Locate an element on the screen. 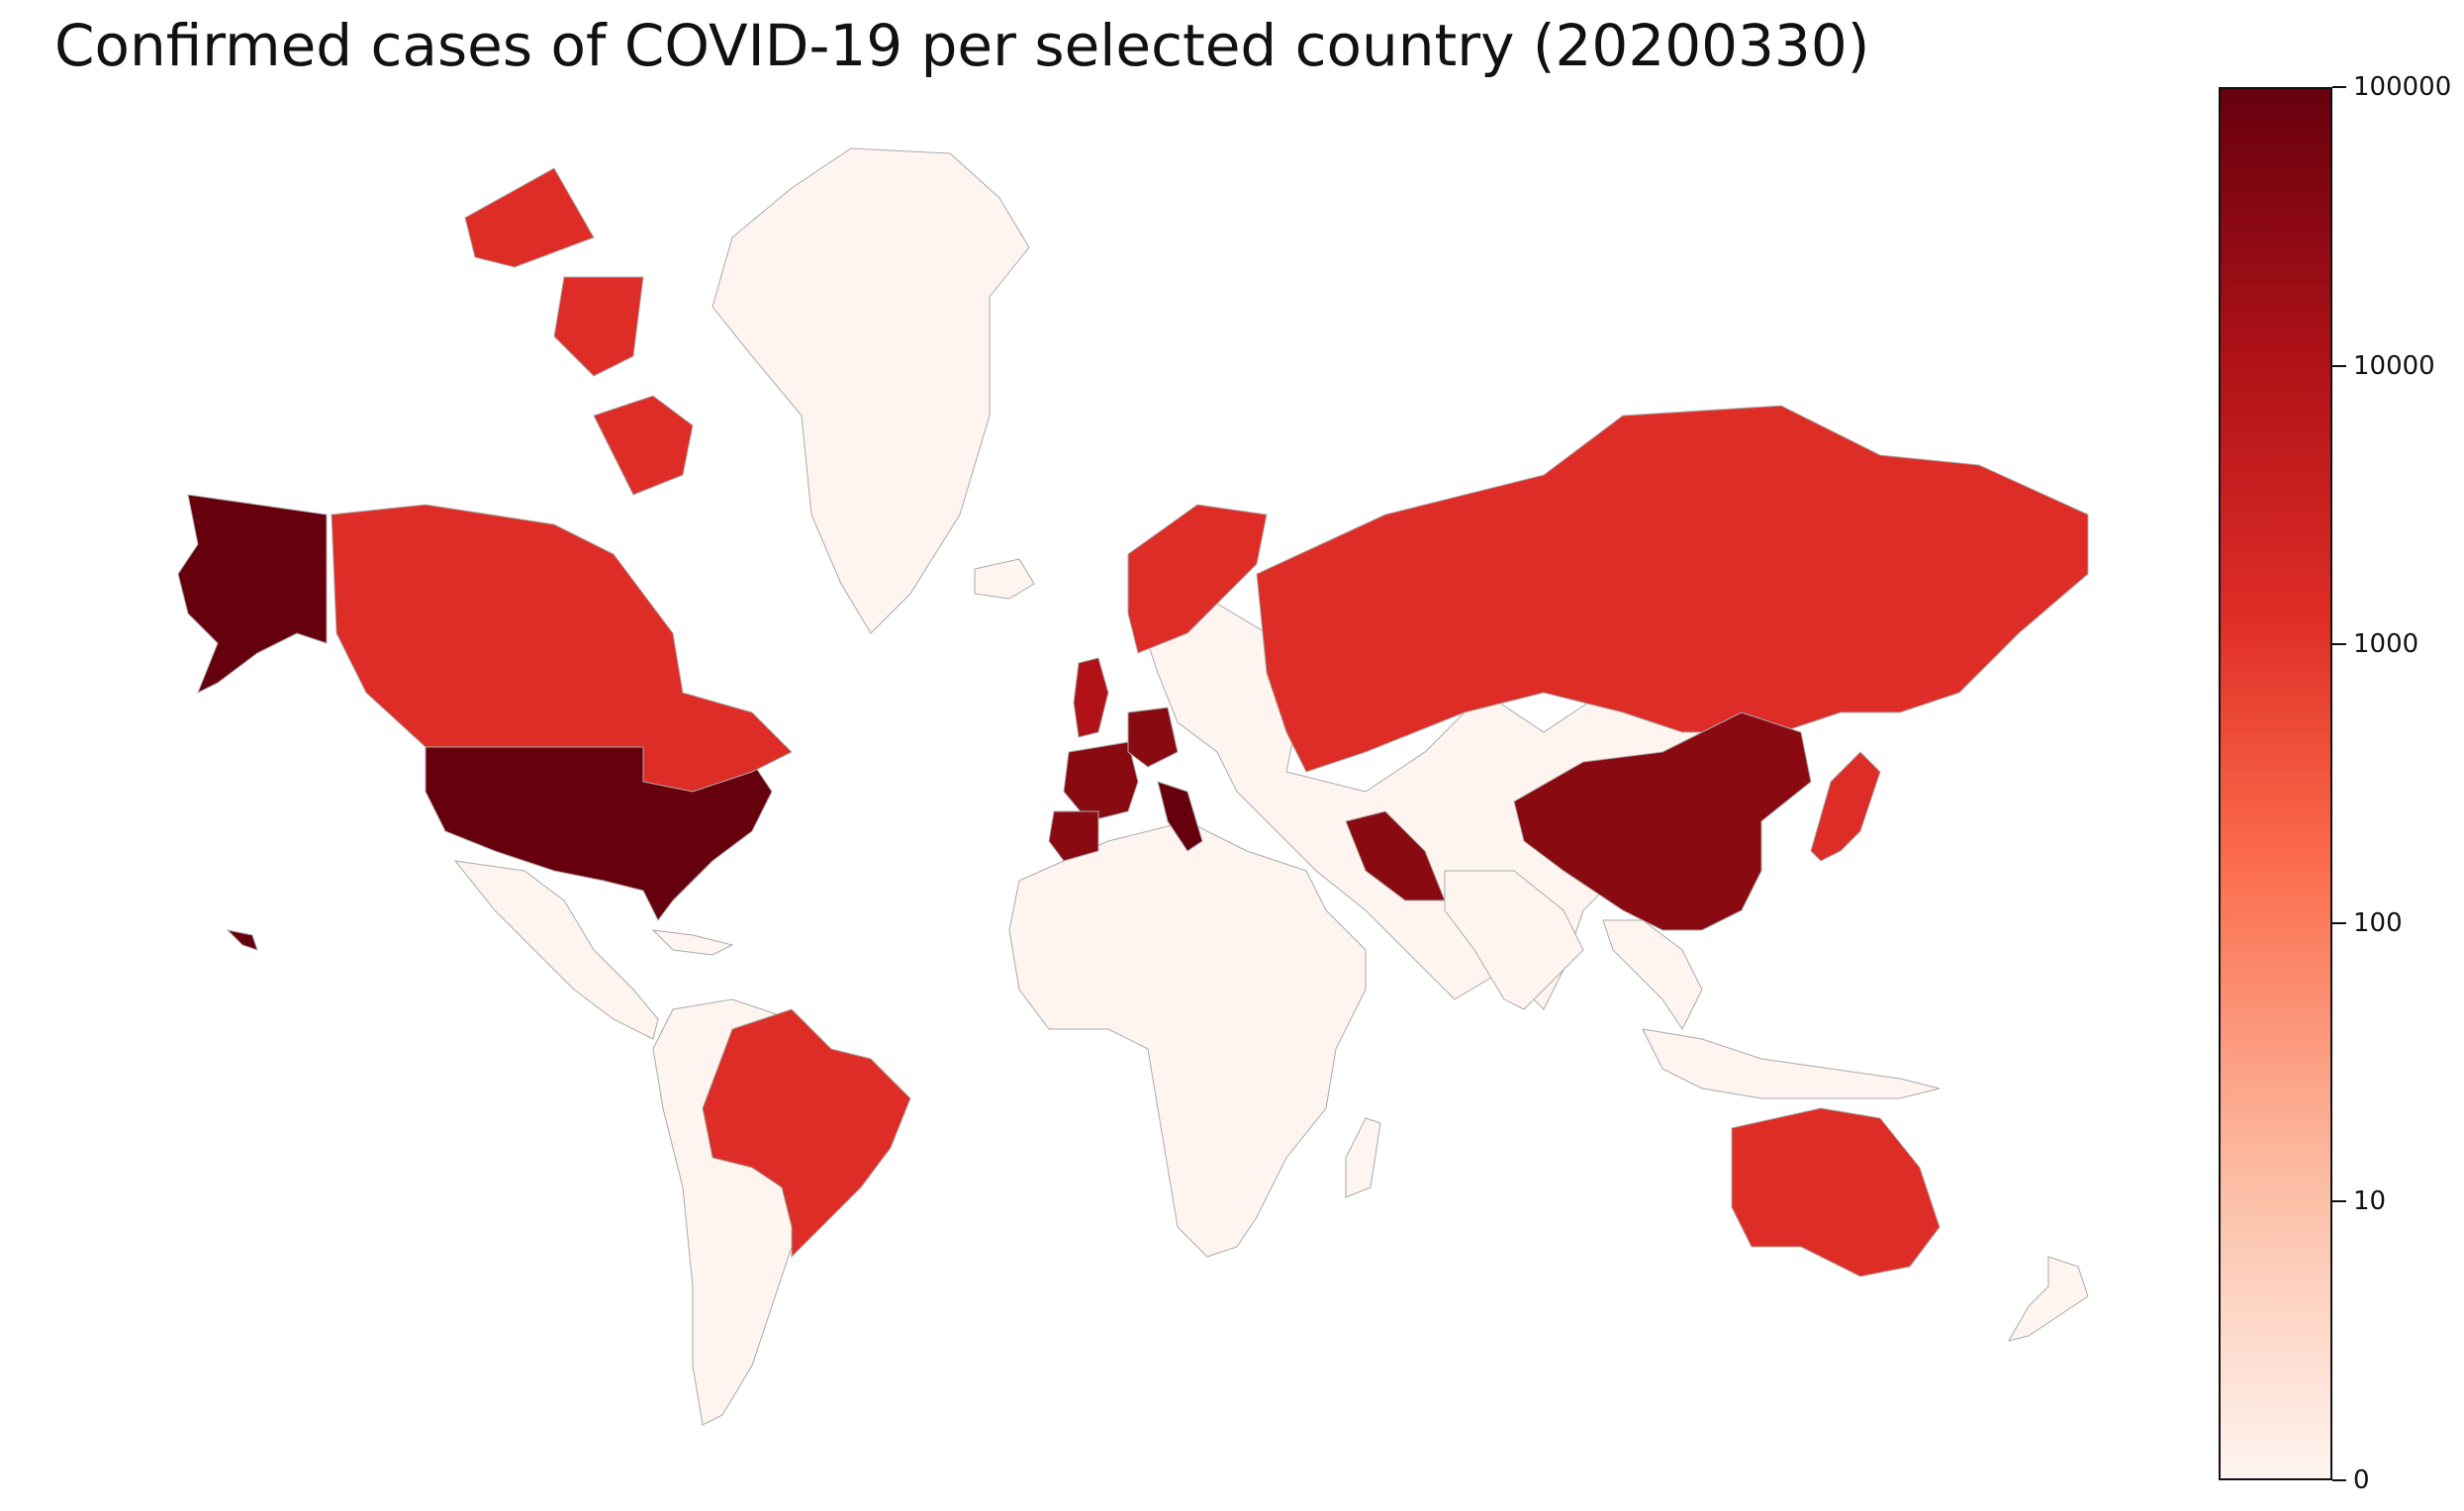 This screenshot has width=2464, height=1511. land-new-zealand is located at coordinates (2048, 1299).